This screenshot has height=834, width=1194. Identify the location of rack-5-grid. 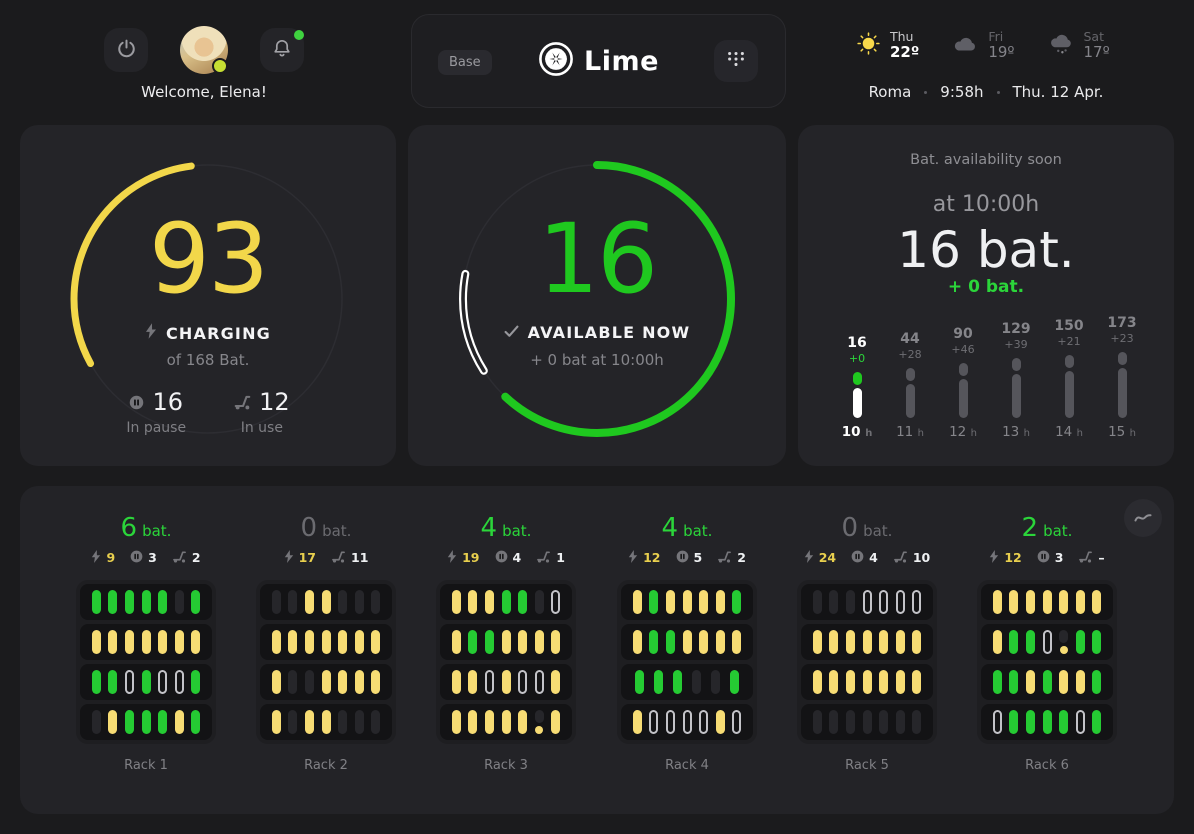
(867, 662).